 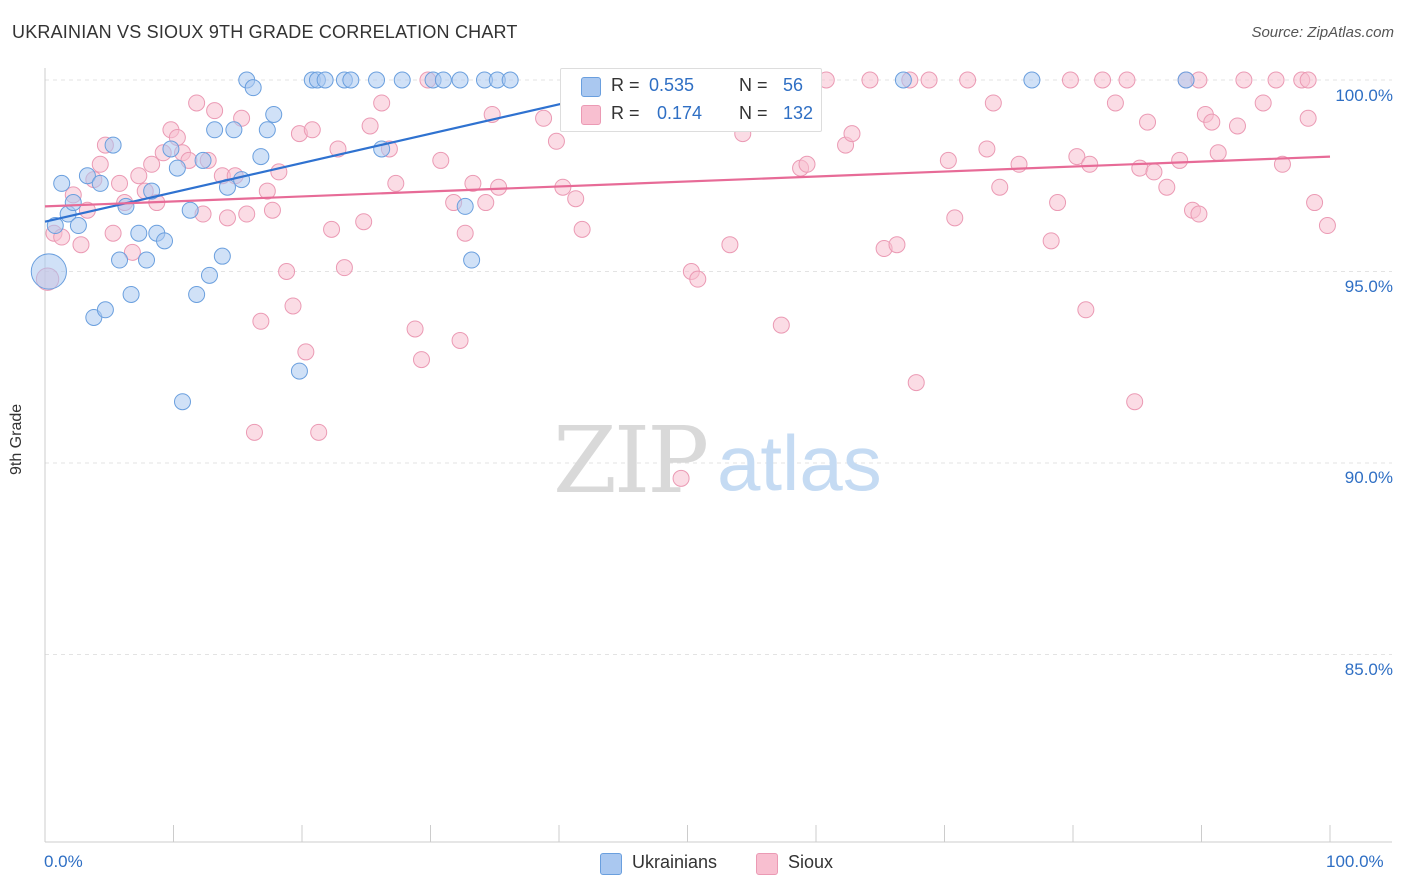 What do you see at coordinates (717, 460) in the screenshot?
I see `watermark: ZIP atlas` at bounding box center [717, 460].